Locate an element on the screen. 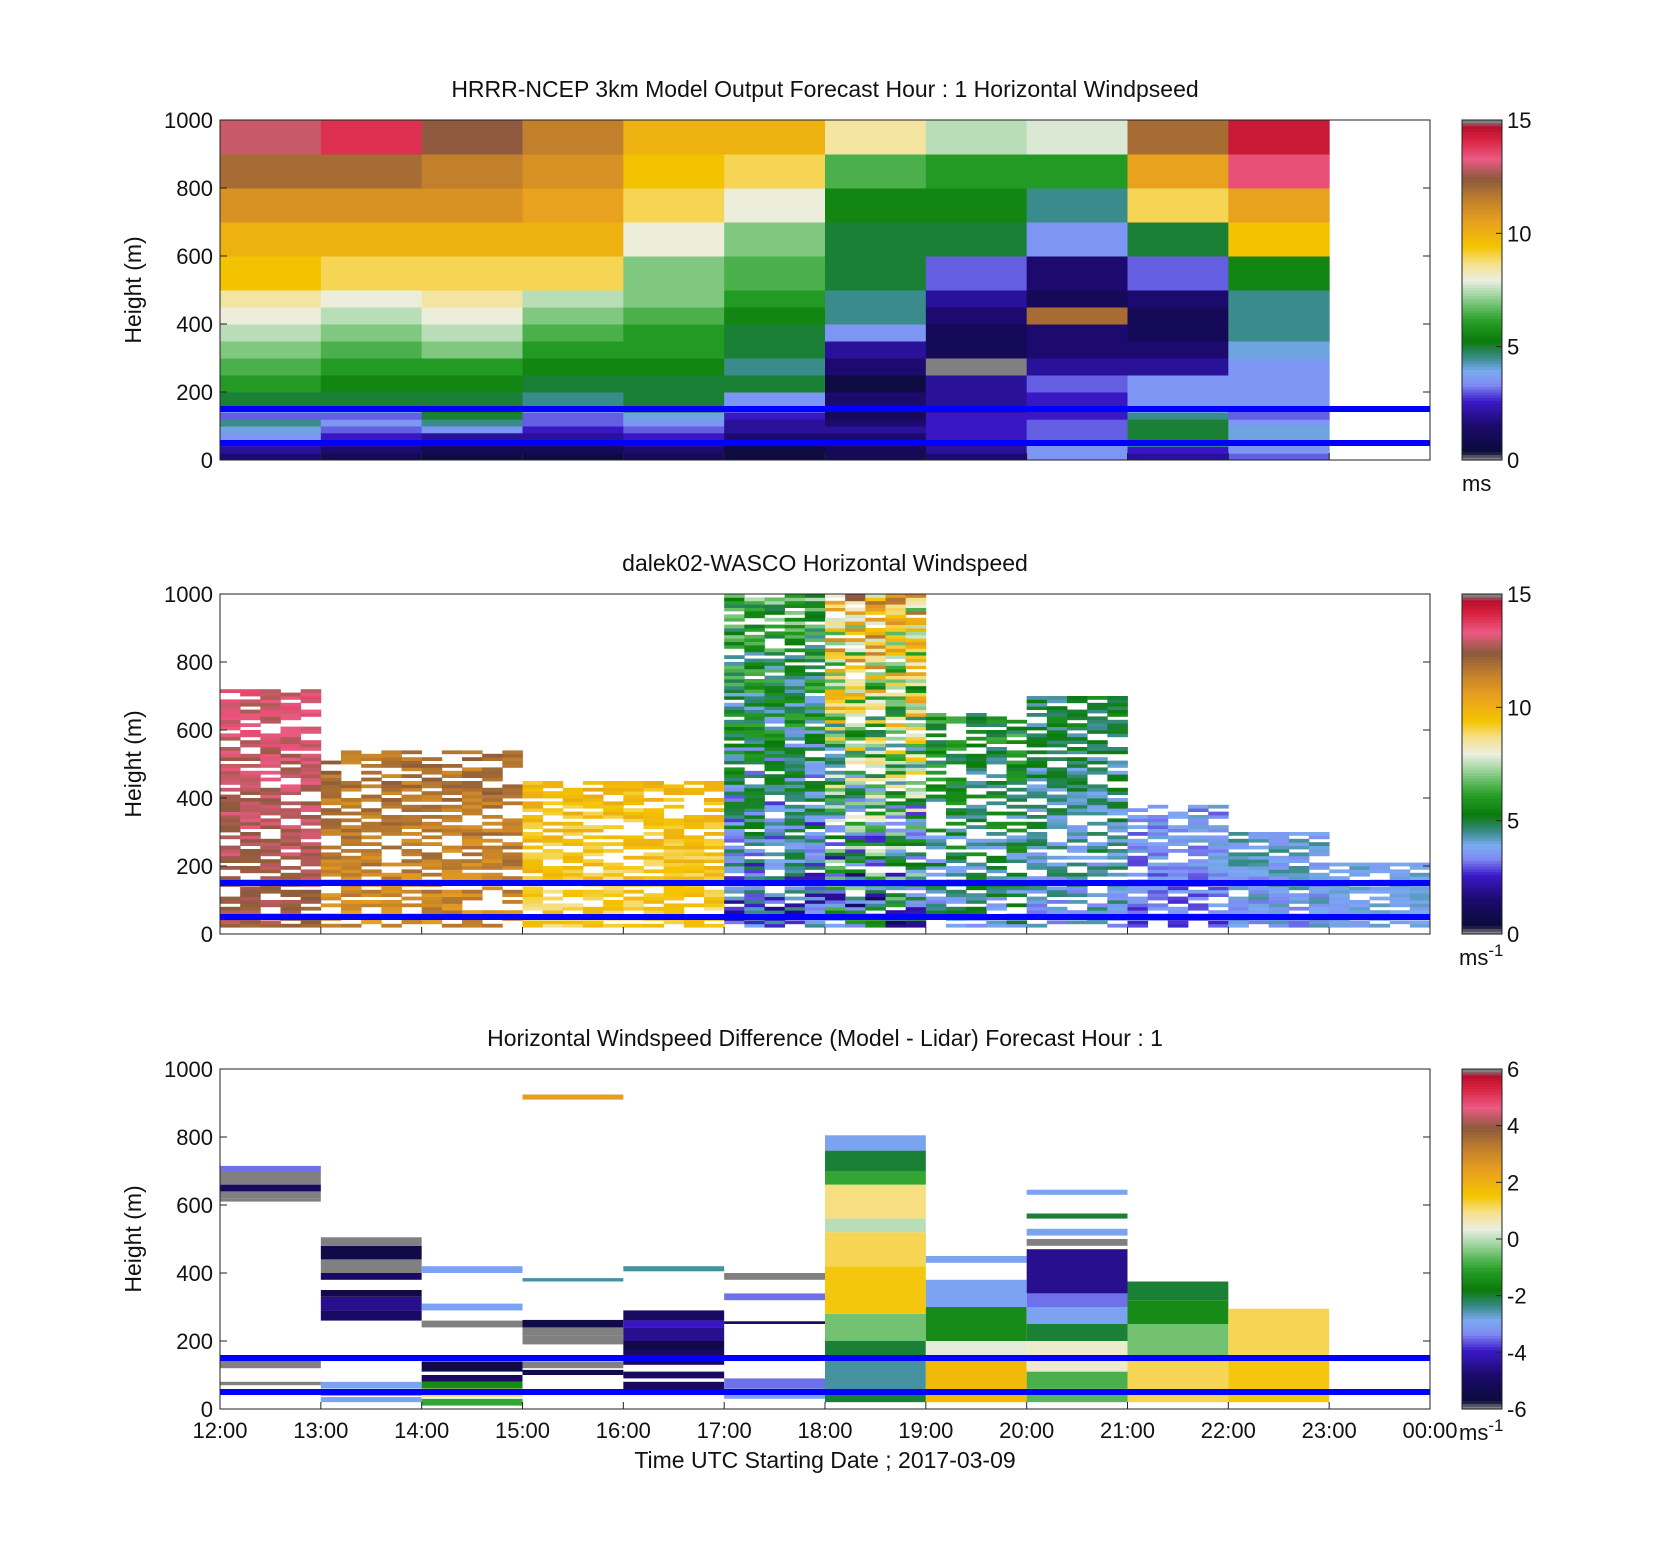  y-tick-label: 600 is located at coordinates (194, 1205).